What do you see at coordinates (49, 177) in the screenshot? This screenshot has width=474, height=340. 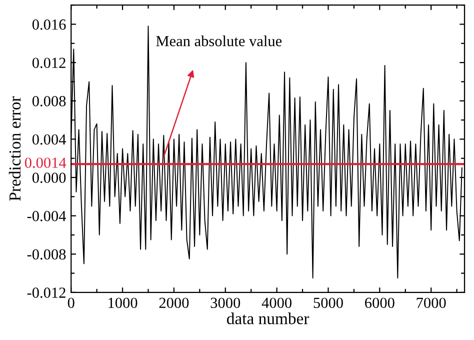 I see `y-tick-label: 0.000` at bounding box center [49, 177].